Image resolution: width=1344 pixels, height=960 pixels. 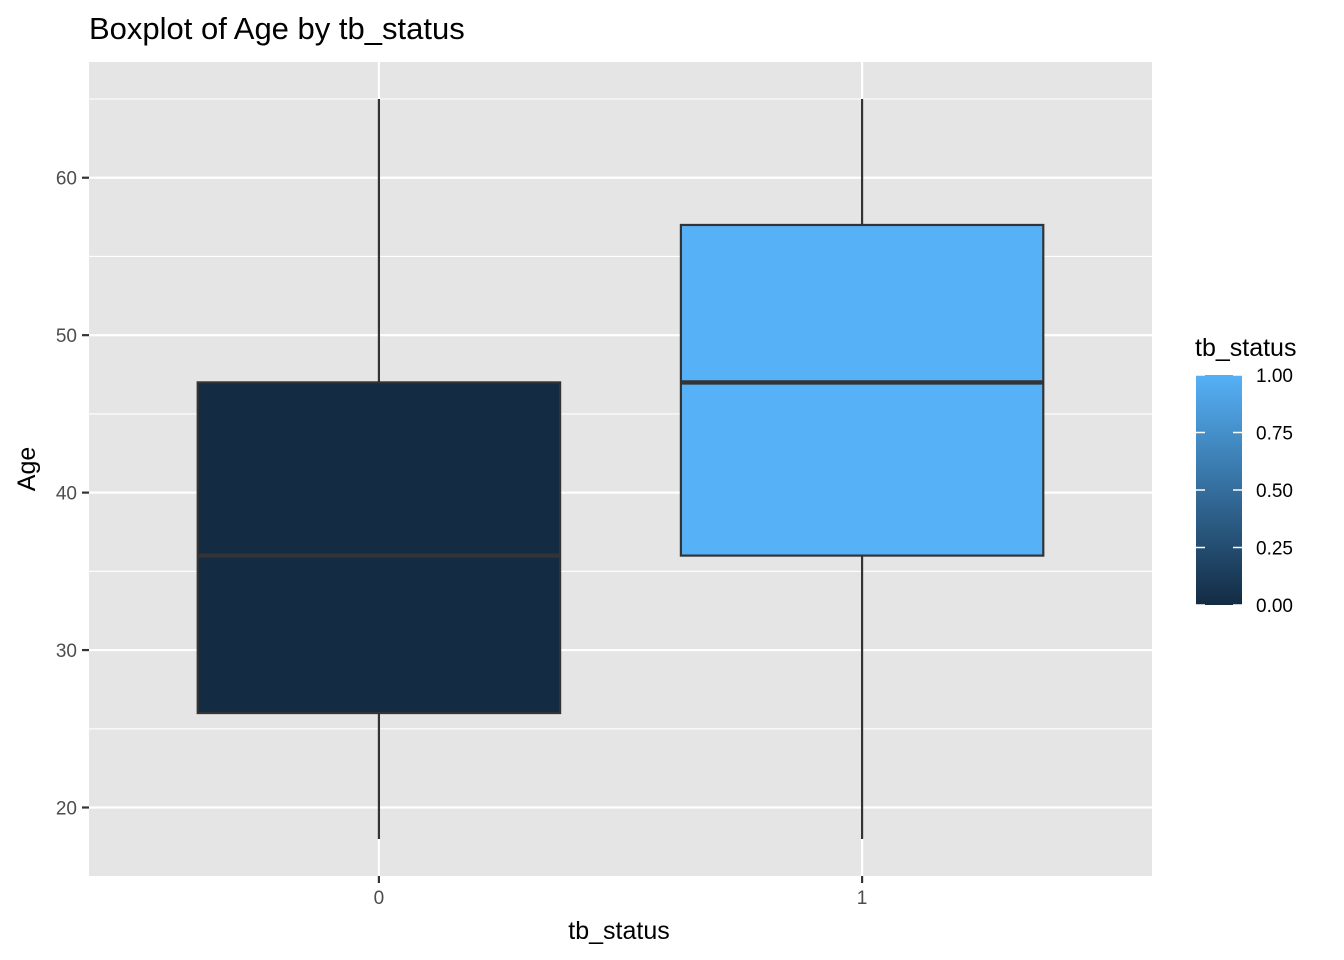 I want to click on y-axis-title: Age, so click(x=27, y=469).